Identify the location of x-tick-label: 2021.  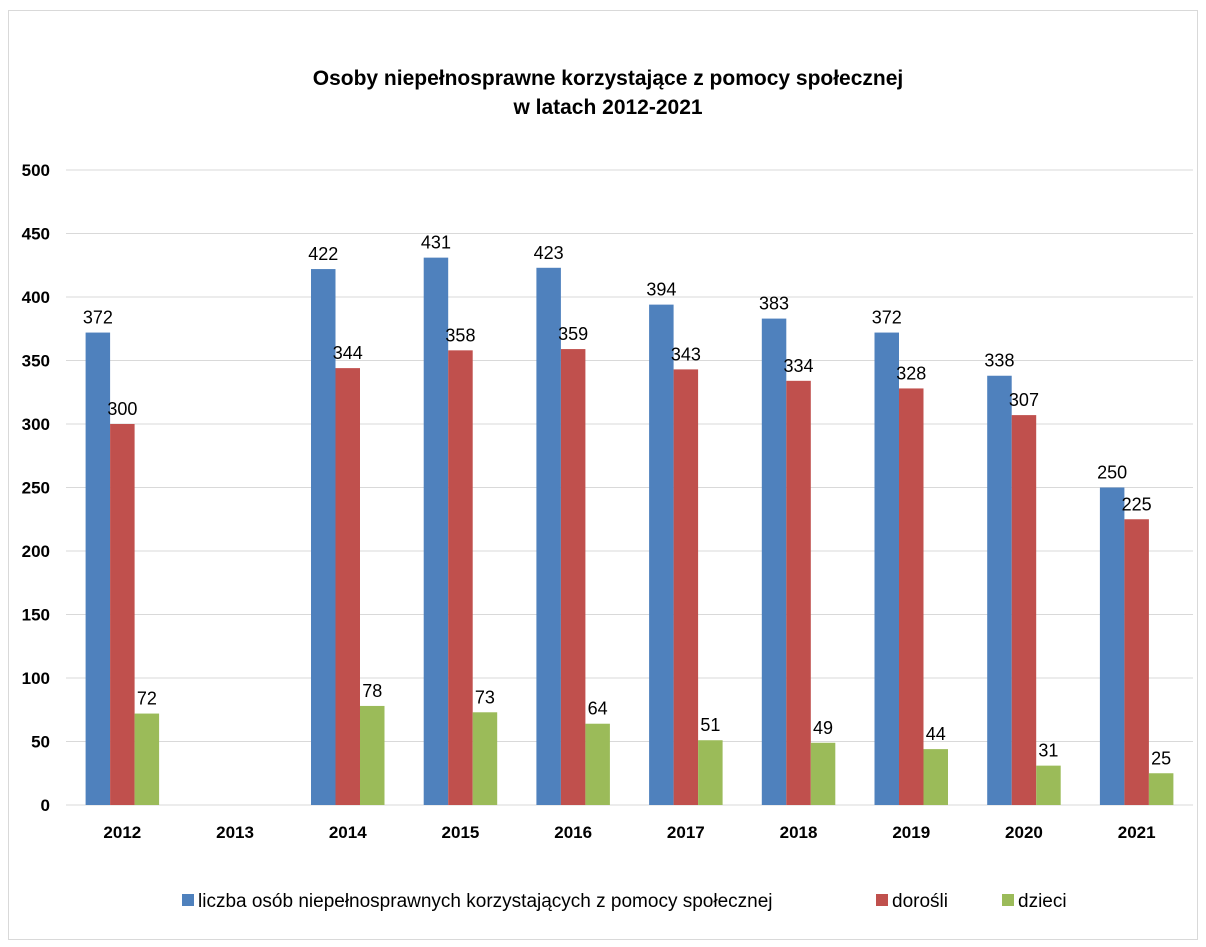
(1137, 832).